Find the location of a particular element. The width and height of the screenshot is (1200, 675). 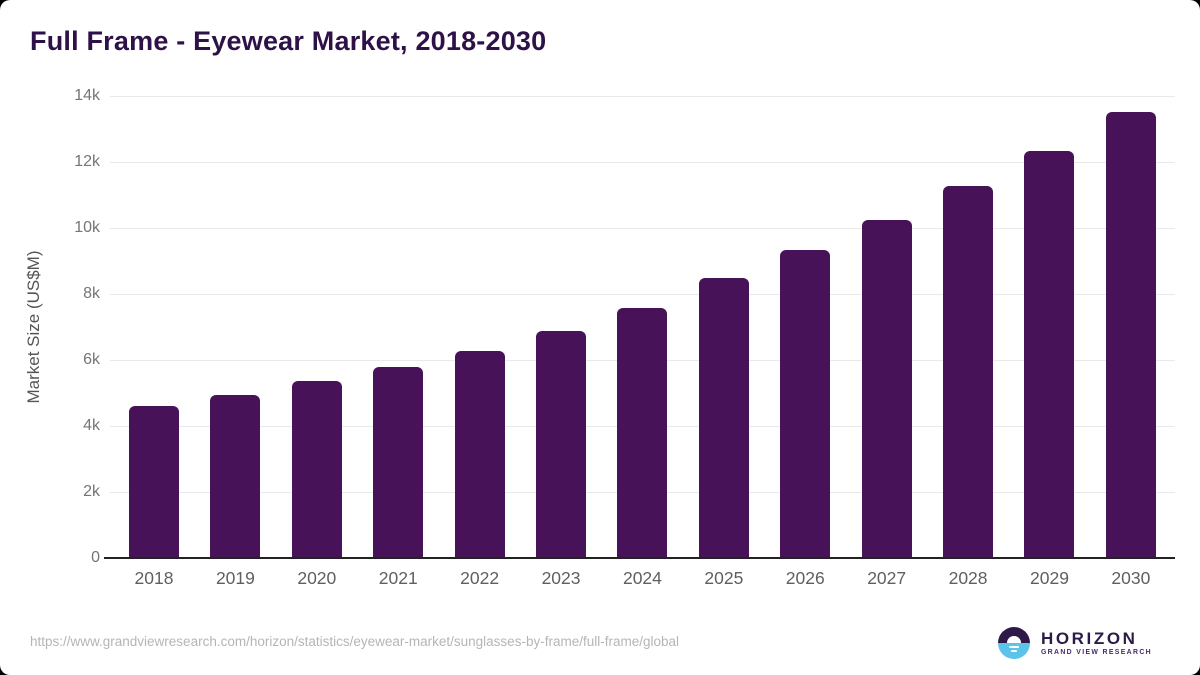

horizon-logo: HORIZON GRAND VIEW RESEARCH is located at coordinates (1074, 643).